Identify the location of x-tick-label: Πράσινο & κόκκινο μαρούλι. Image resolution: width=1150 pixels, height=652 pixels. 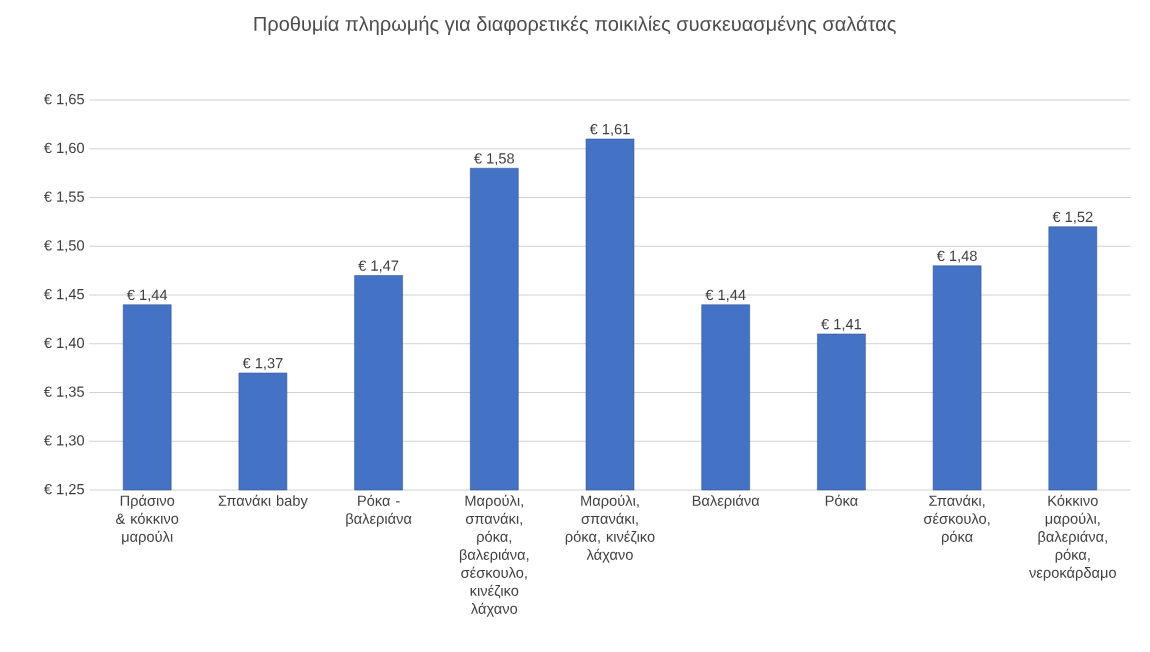
(147, 519).